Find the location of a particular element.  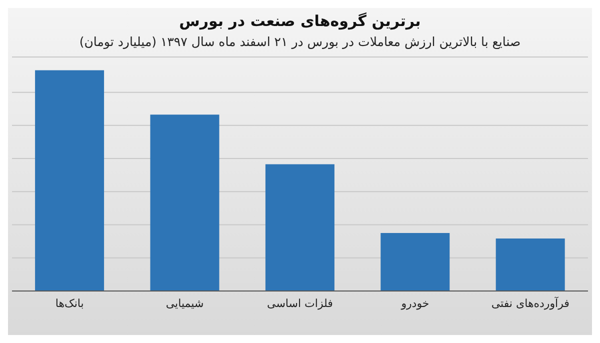

chart-title: برترین گروه‌های صنعت در بورس is located at coordinates (300, 20).